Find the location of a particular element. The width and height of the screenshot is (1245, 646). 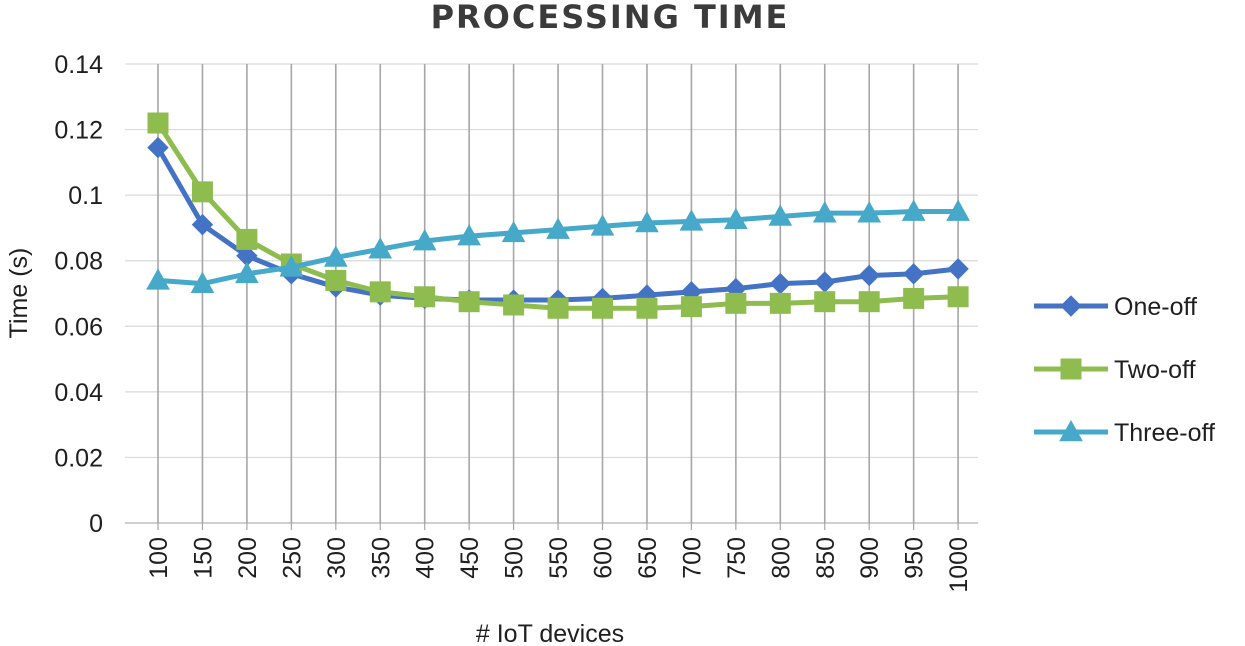

legend-label-two-off: Two-off is located at coordinates (1155, 370).